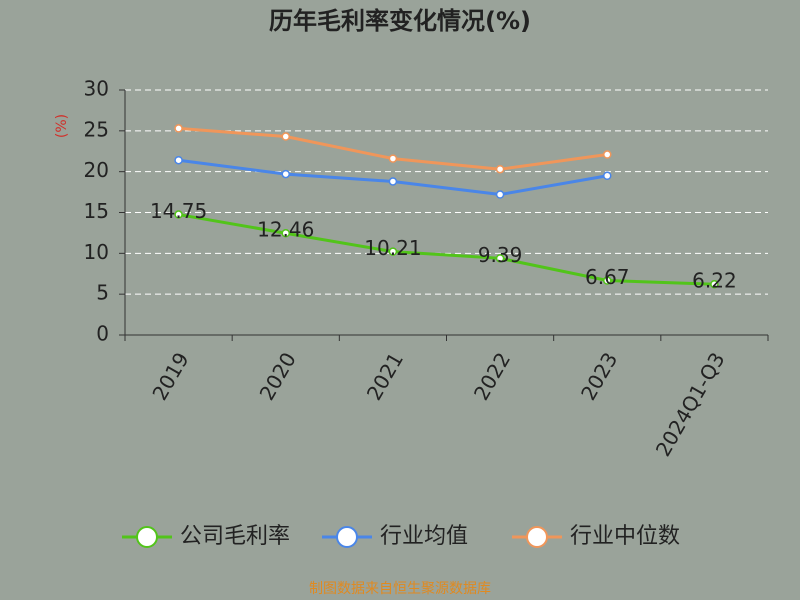 This screenshot has width=800, height=600. What do you see at coordinates (96, 211) in the screenshot?
I see `y-tick-label: 15` at bounding box center [96, 211].